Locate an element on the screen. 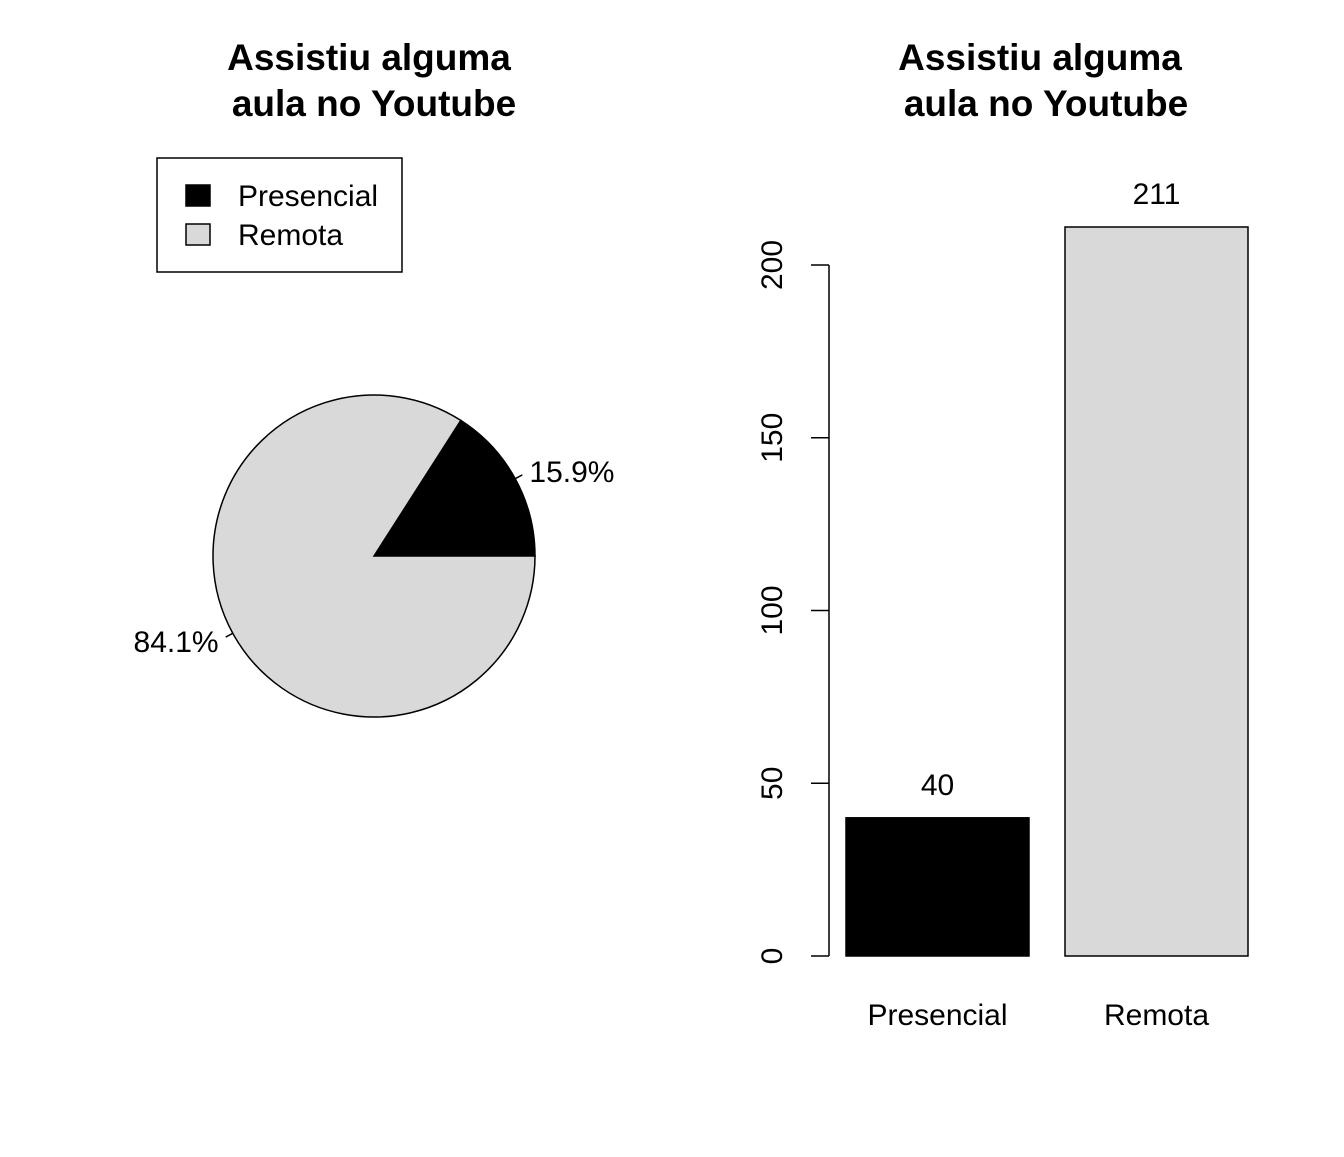 The height and width of the screenshot is (1157, 1344). bar-title-line-2: aula no Youtube is located at coordinates (1046, 103).